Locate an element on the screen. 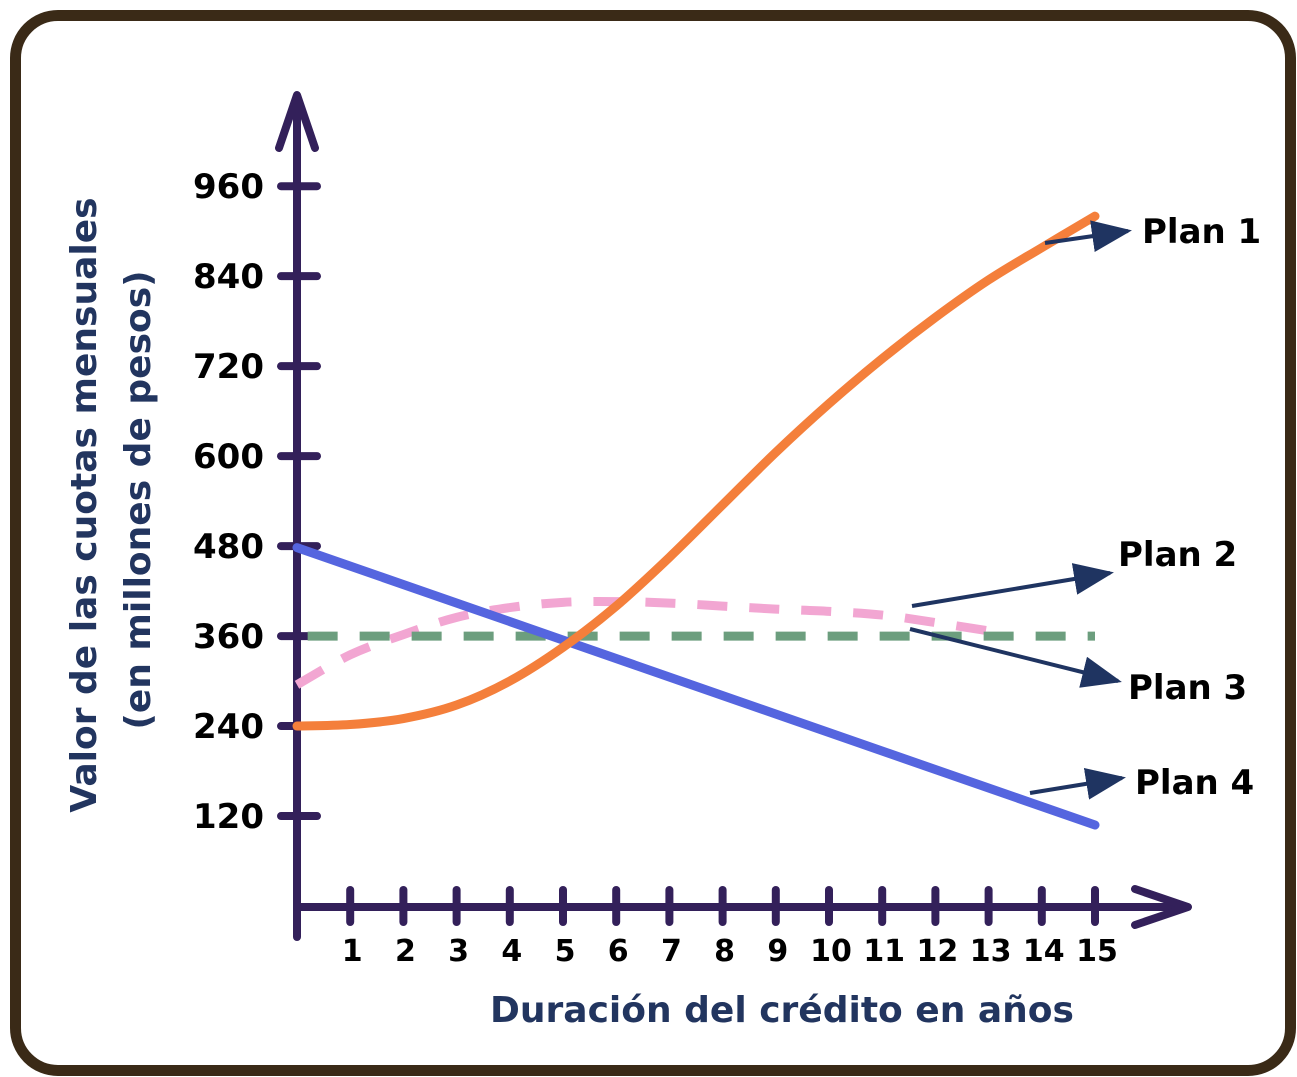 Image resolution: width=1297 pixels, height=1077 pixels. plan-3-label: Plan 3 is located at coordinates (1187, 688).